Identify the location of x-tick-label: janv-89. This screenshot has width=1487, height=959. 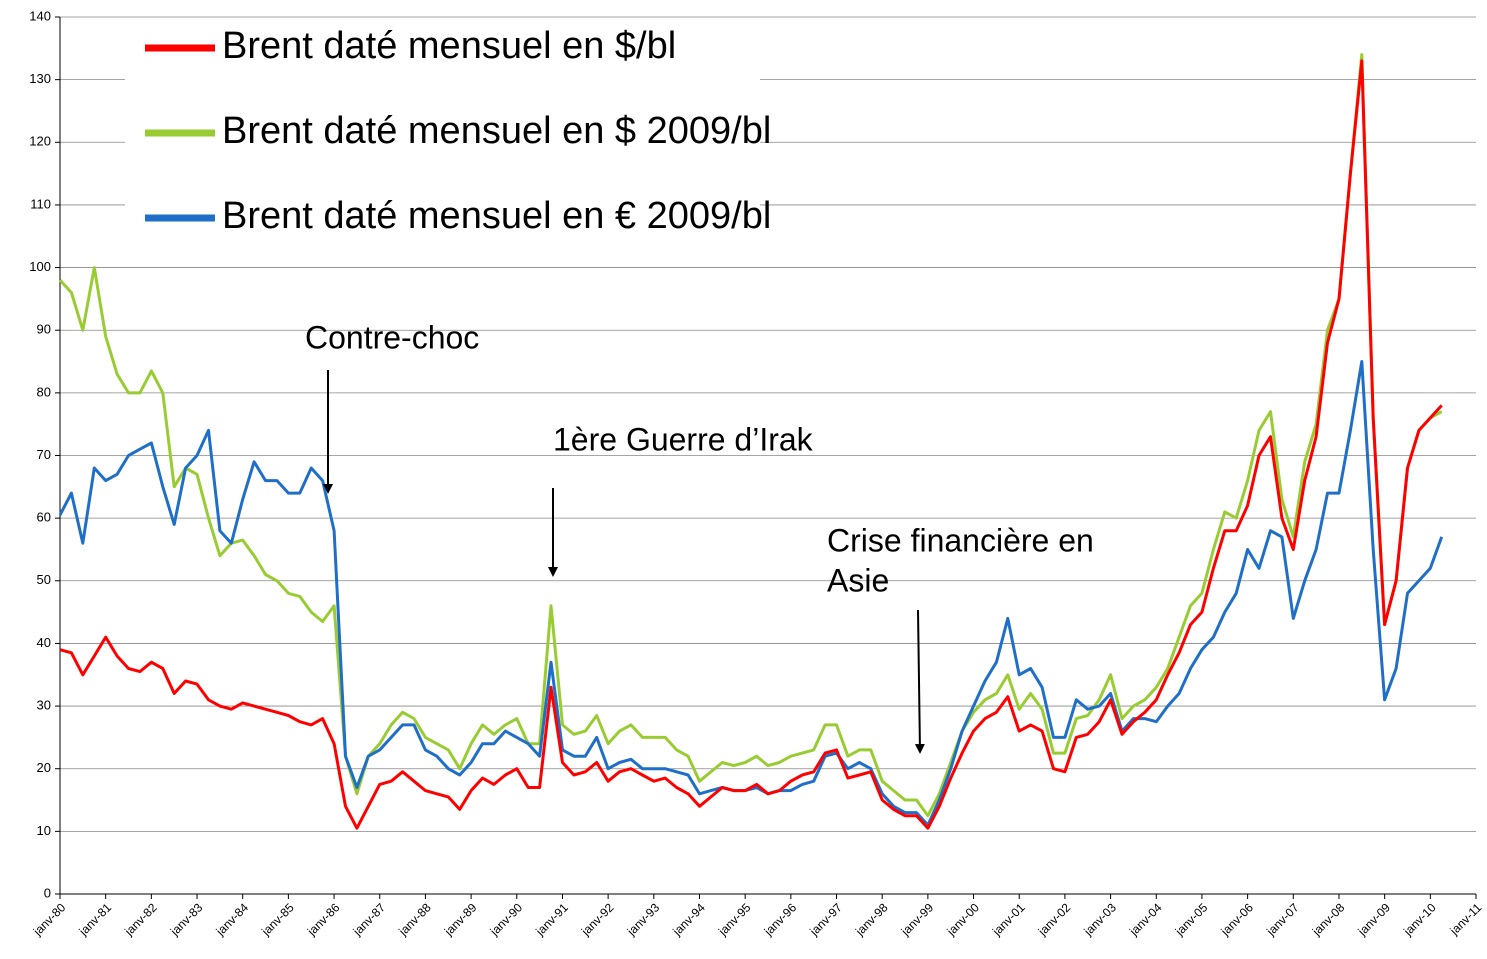
(460, 919).